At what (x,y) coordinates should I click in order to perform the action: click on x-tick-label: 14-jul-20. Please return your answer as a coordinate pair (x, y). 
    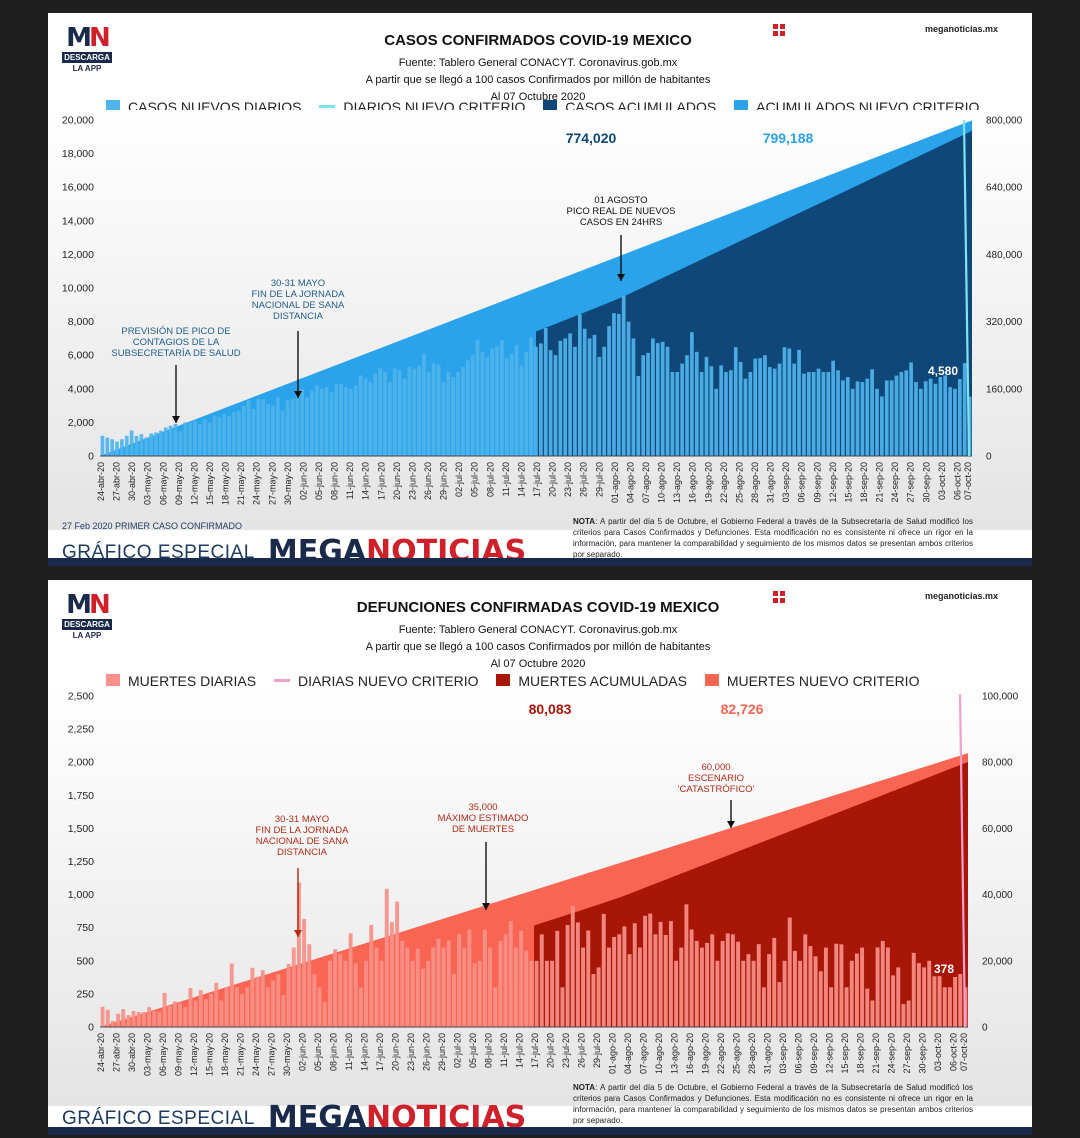
    Looking at the image, I should click on (520, 1050).